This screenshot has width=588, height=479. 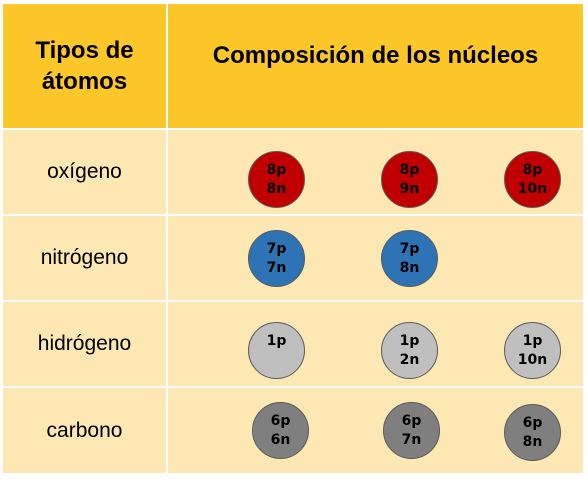 What do you see at coordinates (532, 432) in the screenshot?
I see `nucleus-carbon-3: 6p 8n` at bounding box center [532, 432].